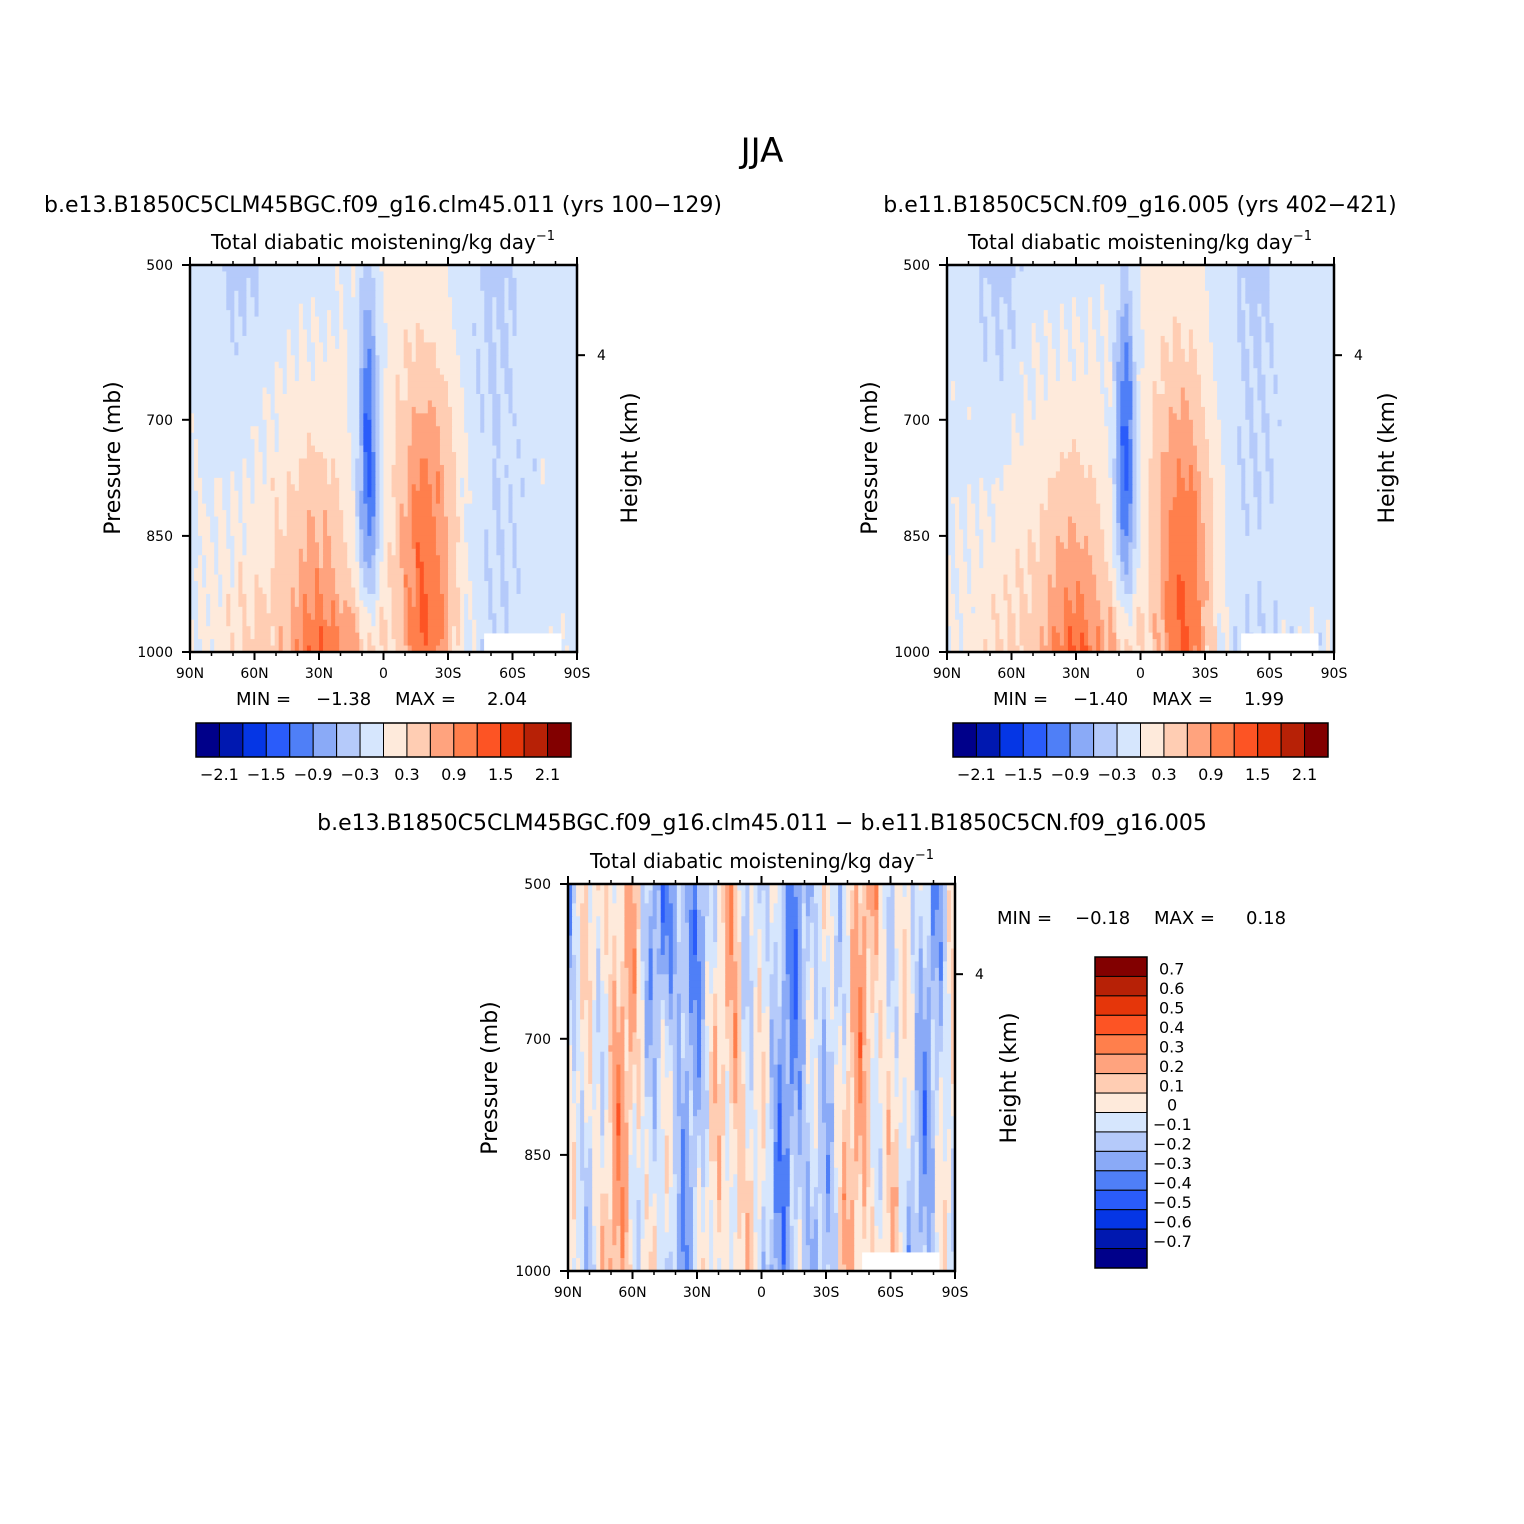 Image resolution: width=1524 pixels, height=1524 pixels. Describe the element at coordinates (1140, 674) in the screenshot. I see `x-tick-label: 0` at that location.